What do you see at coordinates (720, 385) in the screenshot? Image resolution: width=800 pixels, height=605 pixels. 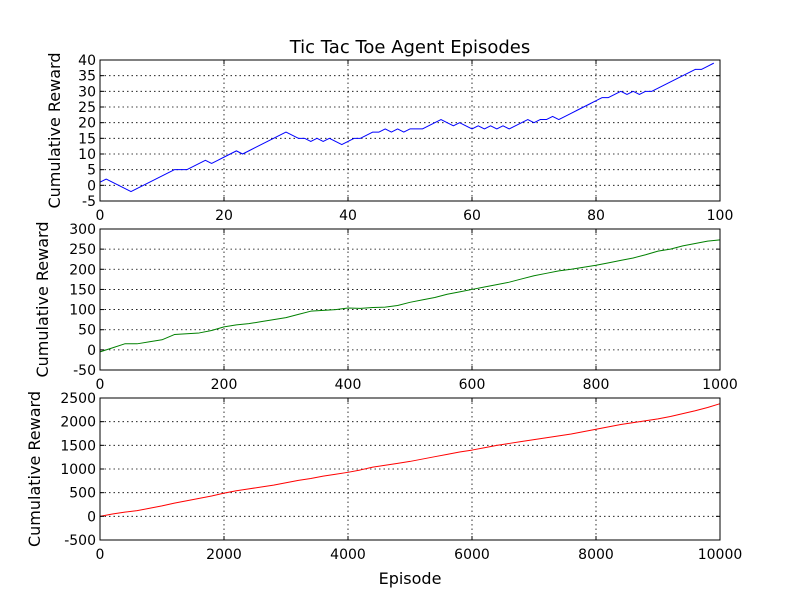 I see `x-tick-label: 1000` at bounding box center [720, 385].